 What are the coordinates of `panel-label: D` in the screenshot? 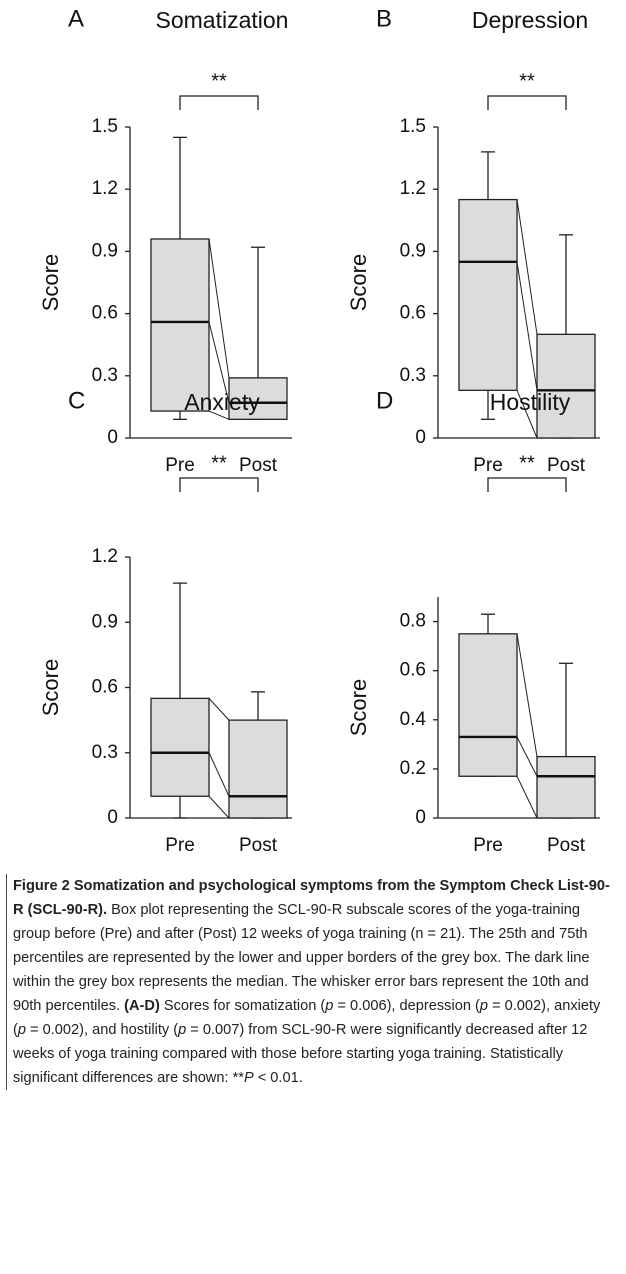 It's located at (384, 400).